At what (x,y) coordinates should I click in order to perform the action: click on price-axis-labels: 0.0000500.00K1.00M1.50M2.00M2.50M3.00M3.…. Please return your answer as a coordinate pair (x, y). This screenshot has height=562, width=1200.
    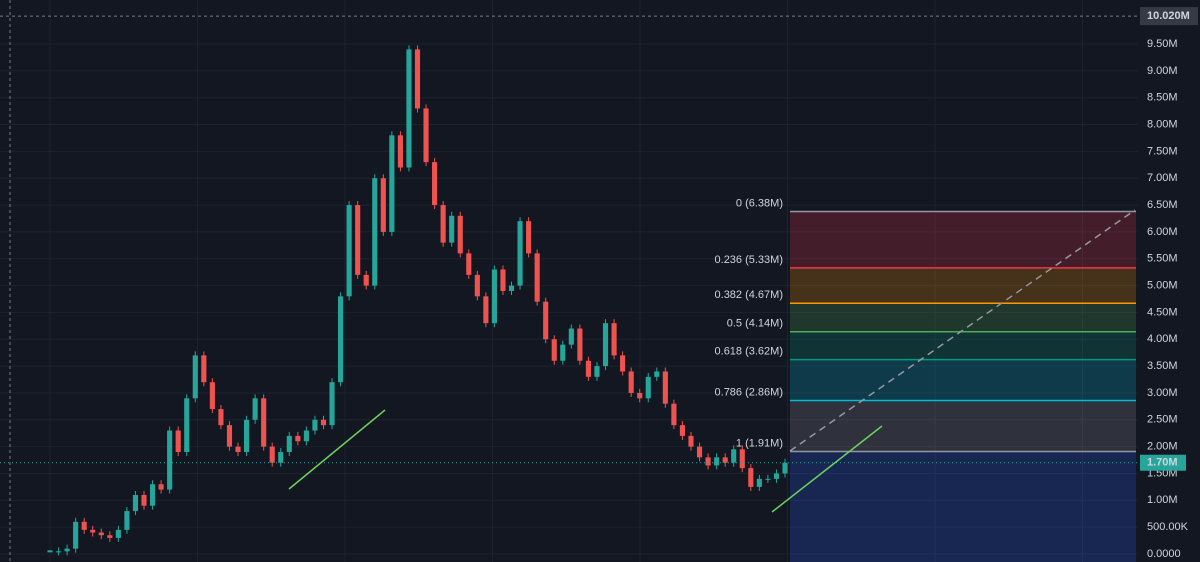
    Looking at the image, I should click on (1169, 283).